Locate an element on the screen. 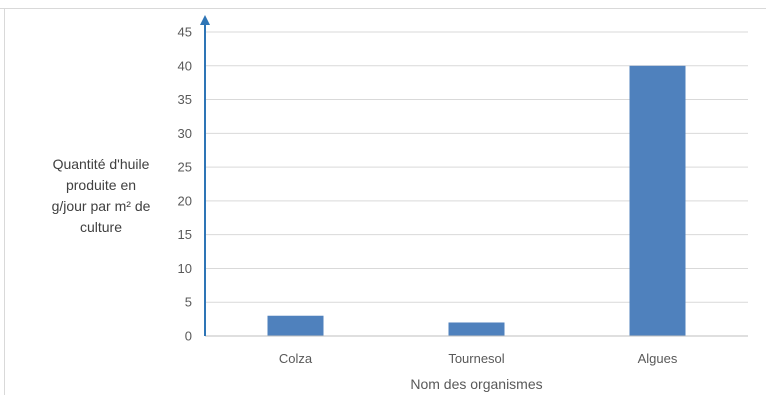  y-axis-arrow-icon is located at coordinates (205, 20).